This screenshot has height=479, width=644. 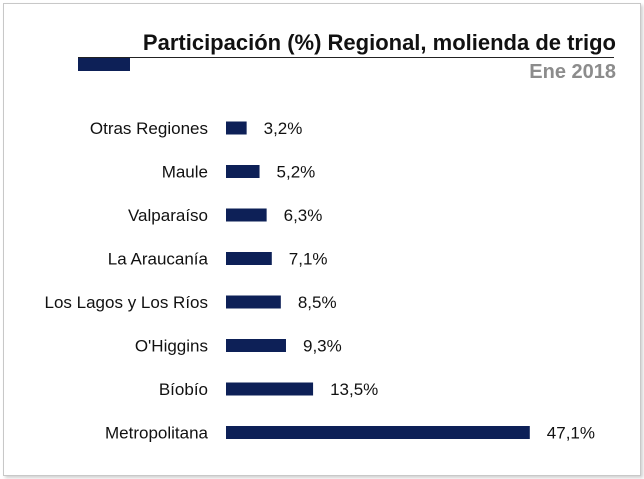 I want to click on title-accent-bar, so click(x=104, y=64).